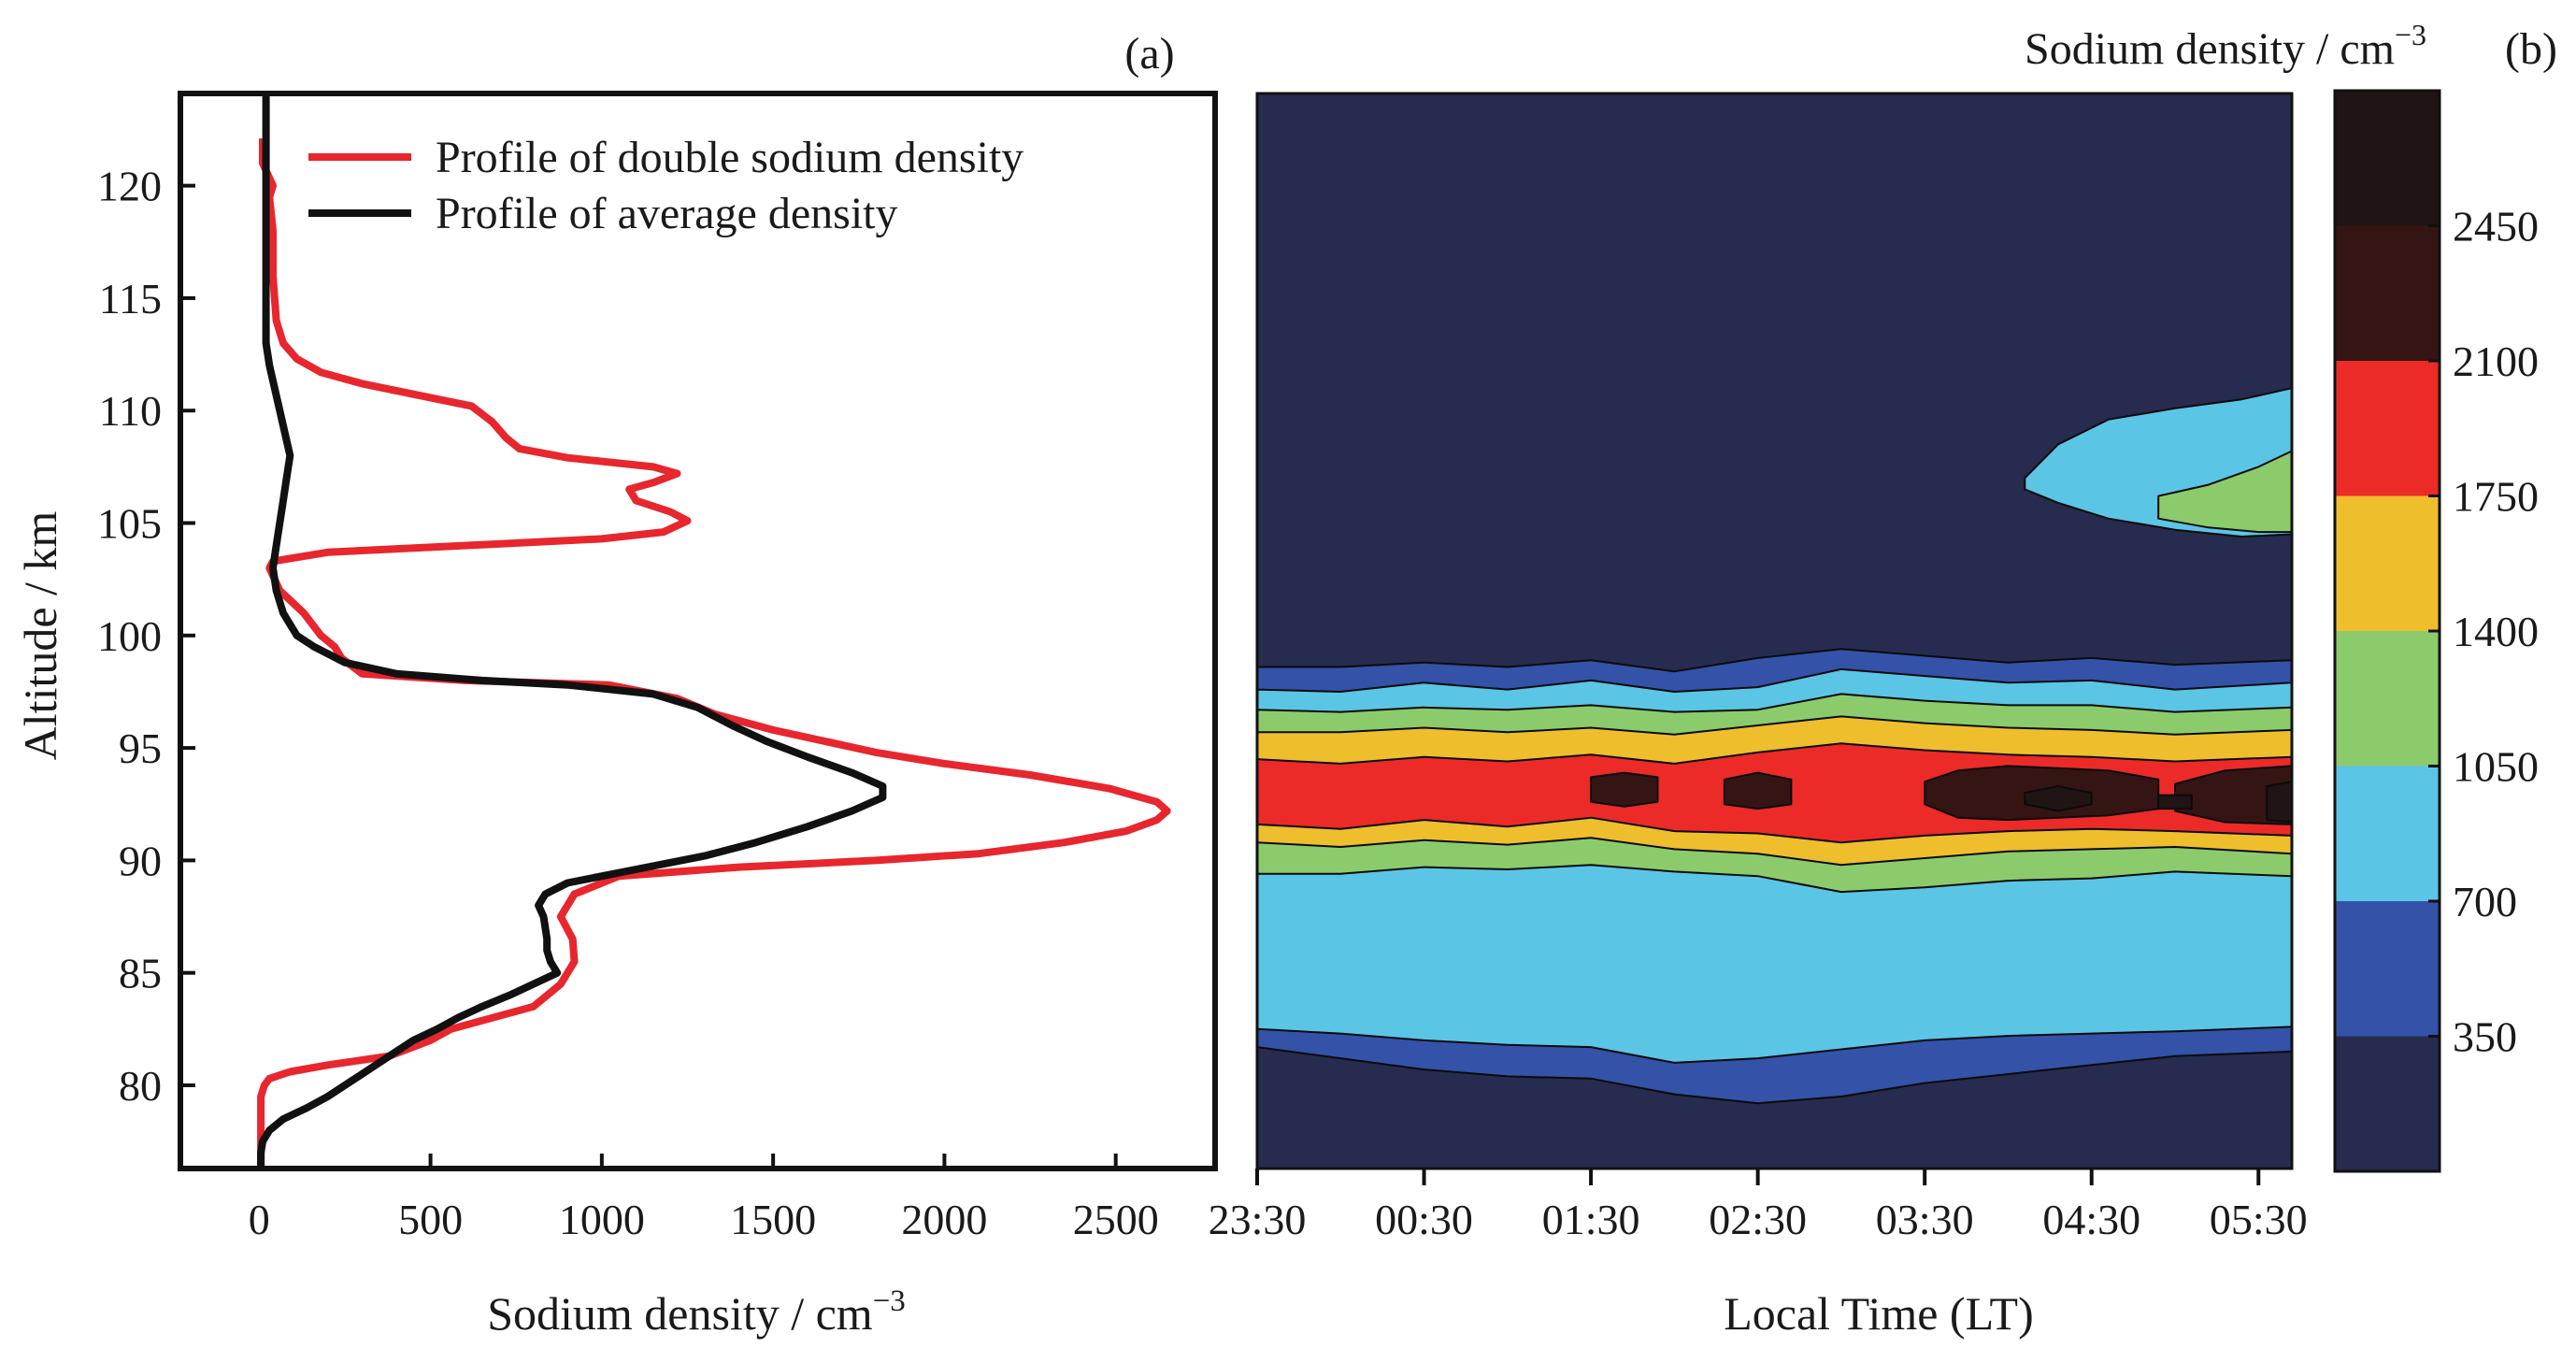 The height and width of the screenshot is (1348, 2576). What do you see at coordinates (1258, 1219) in the screenshot?
I see `x-tick-label: 23:30` at bounding box center [1258, 1219].